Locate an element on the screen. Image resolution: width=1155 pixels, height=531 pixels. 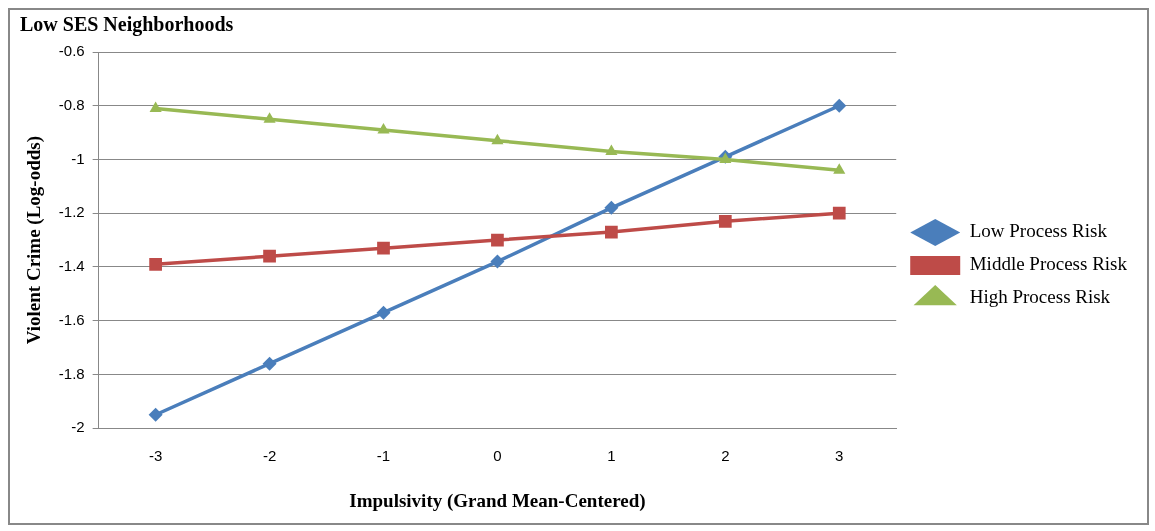
y-tick-label: -2 is located at coordinates (78, 427).